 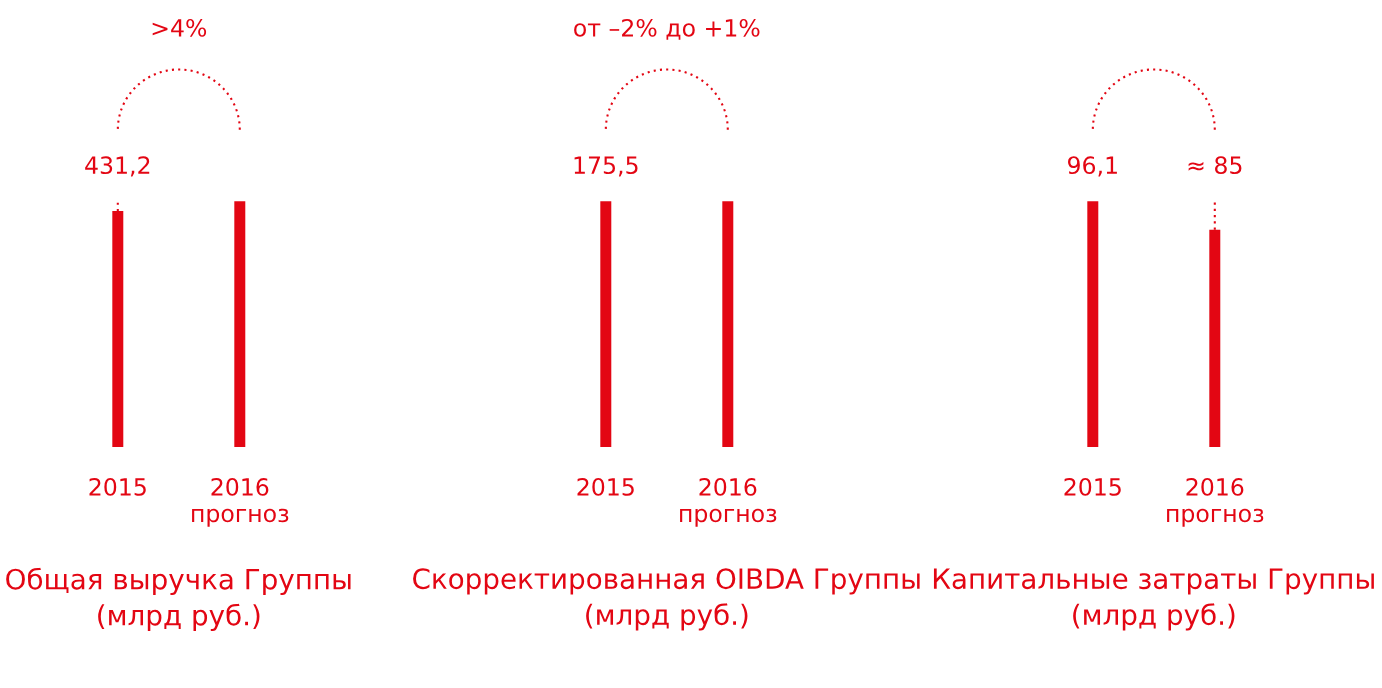 I want to click on data-label: 175,5, so click(x=606, y=166).